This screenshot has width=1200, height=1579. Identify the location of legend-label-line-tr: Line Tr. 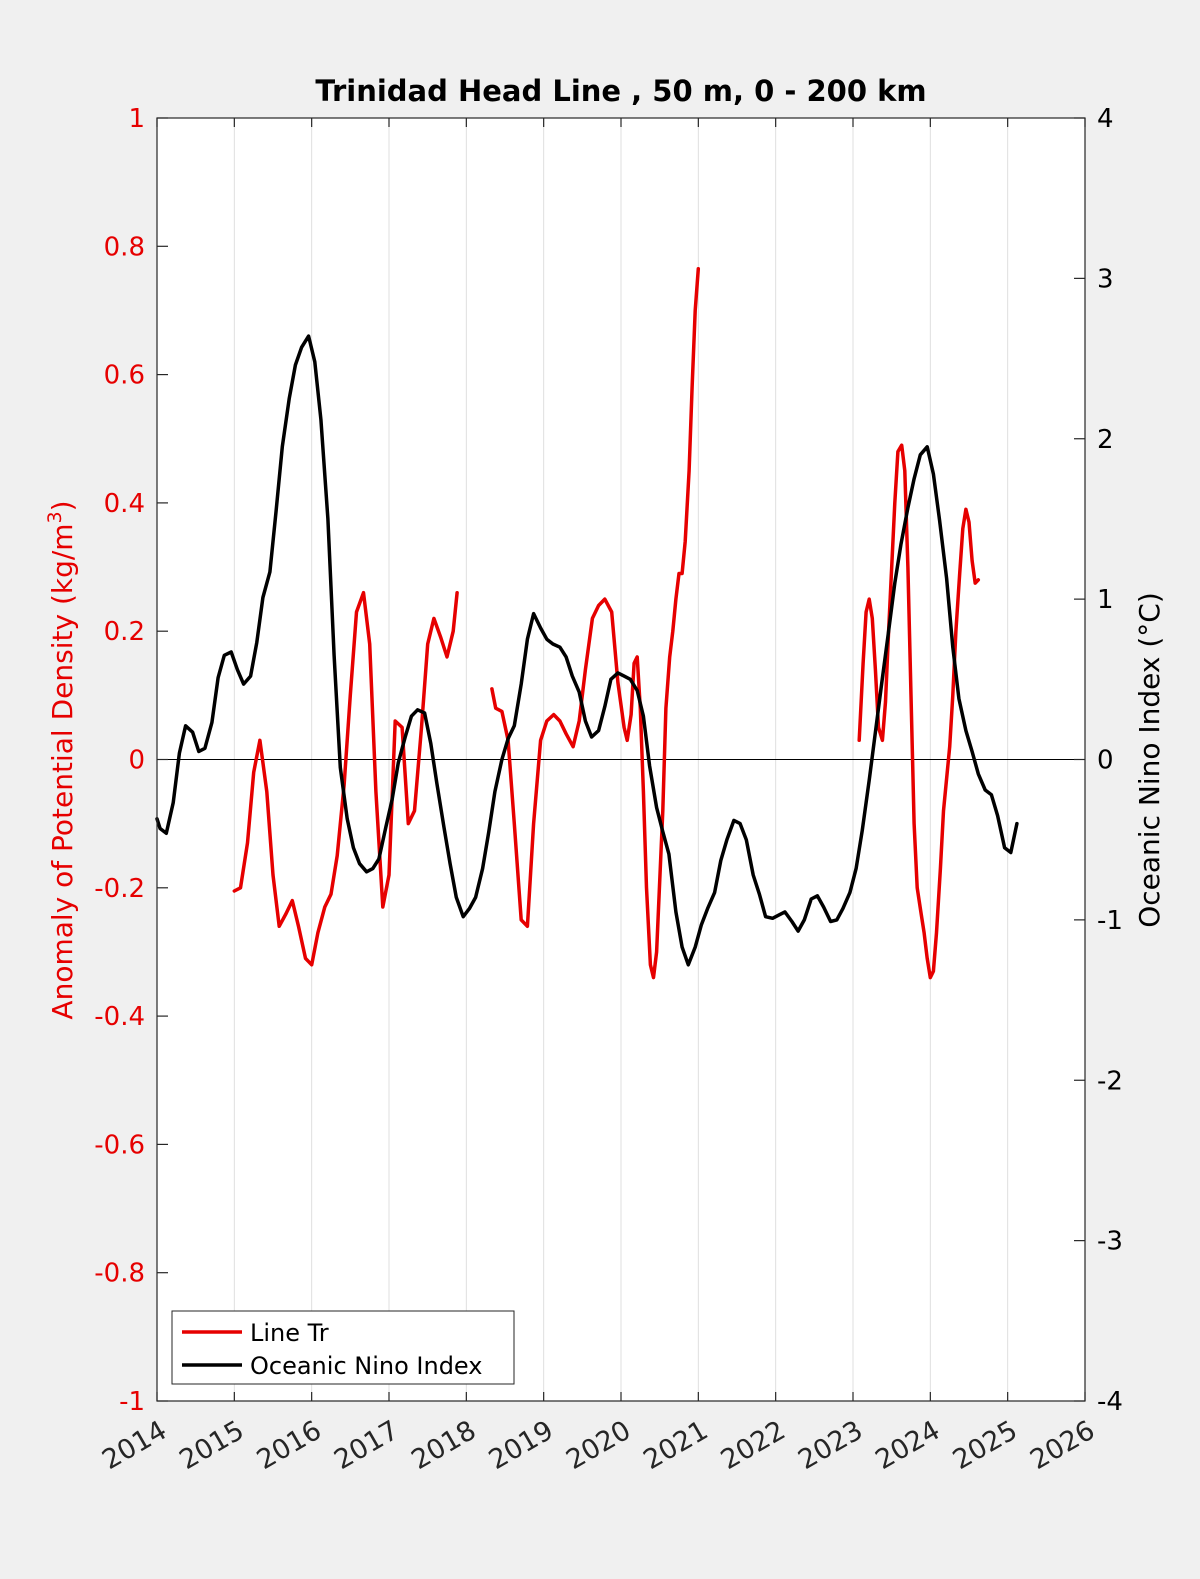
(289, 1333).